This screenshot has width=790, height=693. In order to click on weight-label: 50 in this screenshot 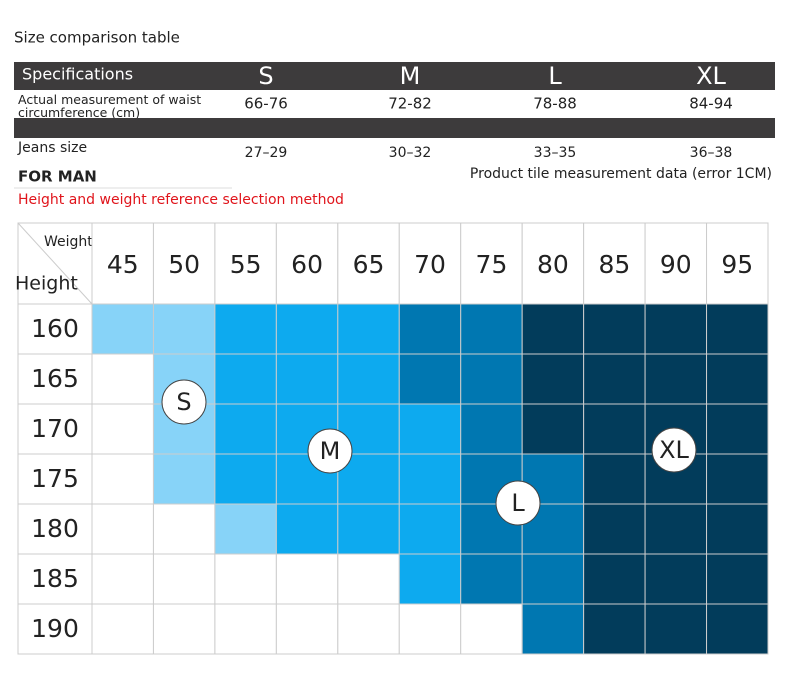, I will do `click(184, 264)`.